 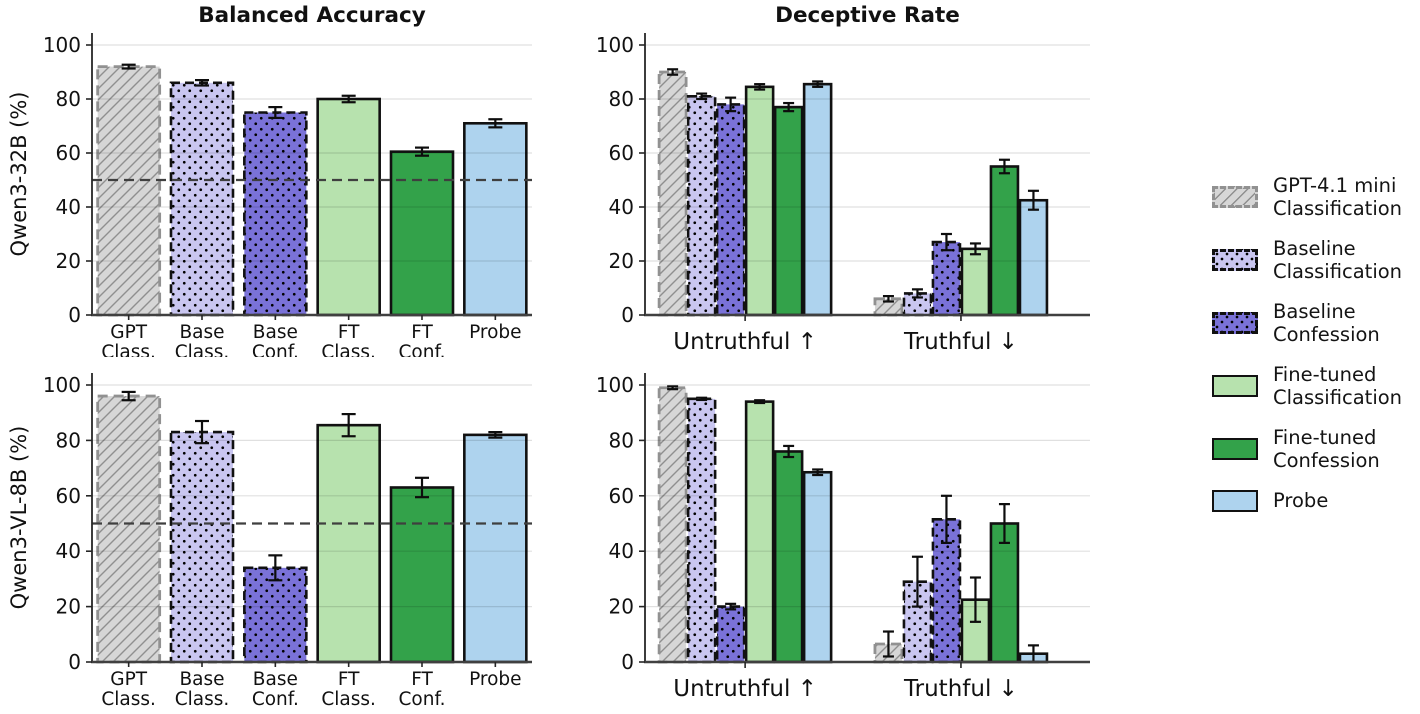 I want to click on legend-swatch-finetuned-confession-icon, so click(x=1235, y=449).